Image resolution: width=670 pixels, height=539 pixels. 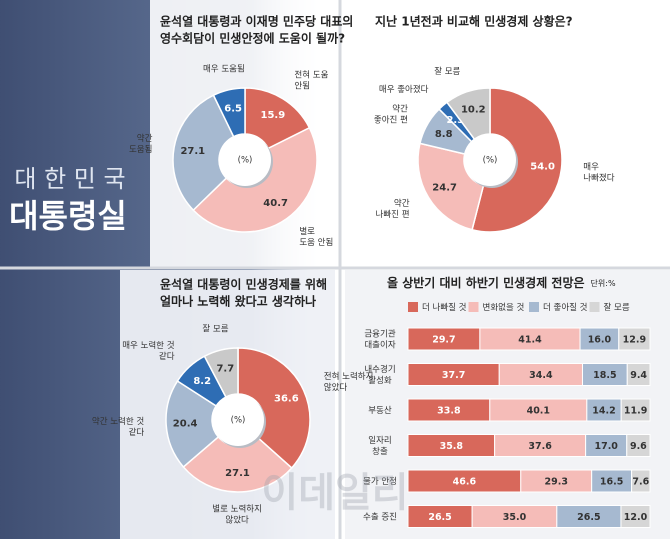 What do you see at coordinates (530, 340) in the screenshot?
I see `value-label: 41.4` at bounding box center [530, 340].